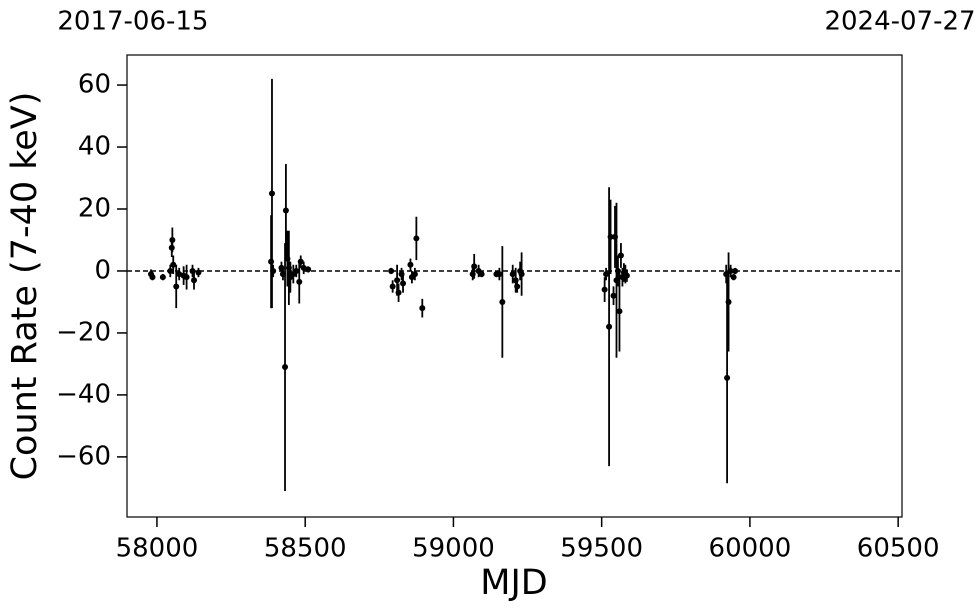 This screenshot has height=613, width=980. Describe the element at coordinates (132, 22) in the screenshot. I see `top-date-label: 2017-06-15` at that location.